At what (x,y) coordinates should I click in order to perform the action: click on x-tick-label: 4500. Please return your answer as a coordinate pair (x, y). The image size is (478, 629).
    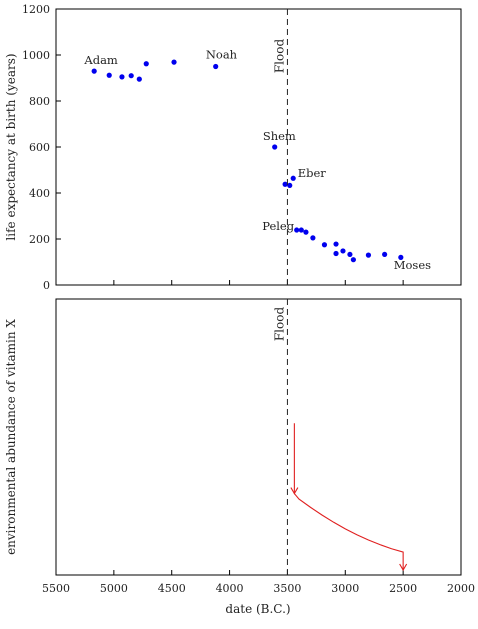
    Looking at the image, I should click on (172, 588).